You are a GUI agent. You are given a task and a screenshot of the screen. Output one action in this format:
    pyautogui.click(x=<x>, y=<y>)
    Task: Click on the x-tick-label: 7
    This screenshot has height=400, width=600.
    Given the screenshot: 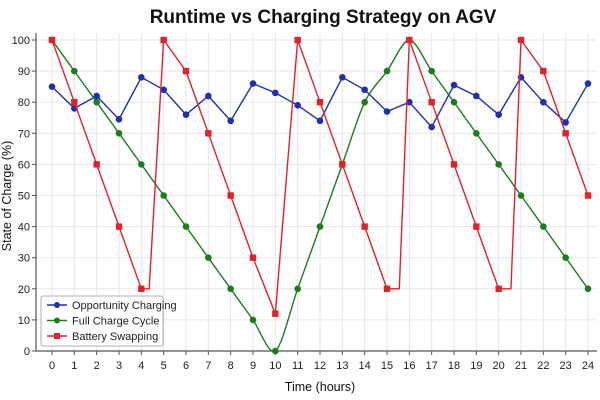 What is the action you would take?
    pyautogui.click(x=208, y=366)
    